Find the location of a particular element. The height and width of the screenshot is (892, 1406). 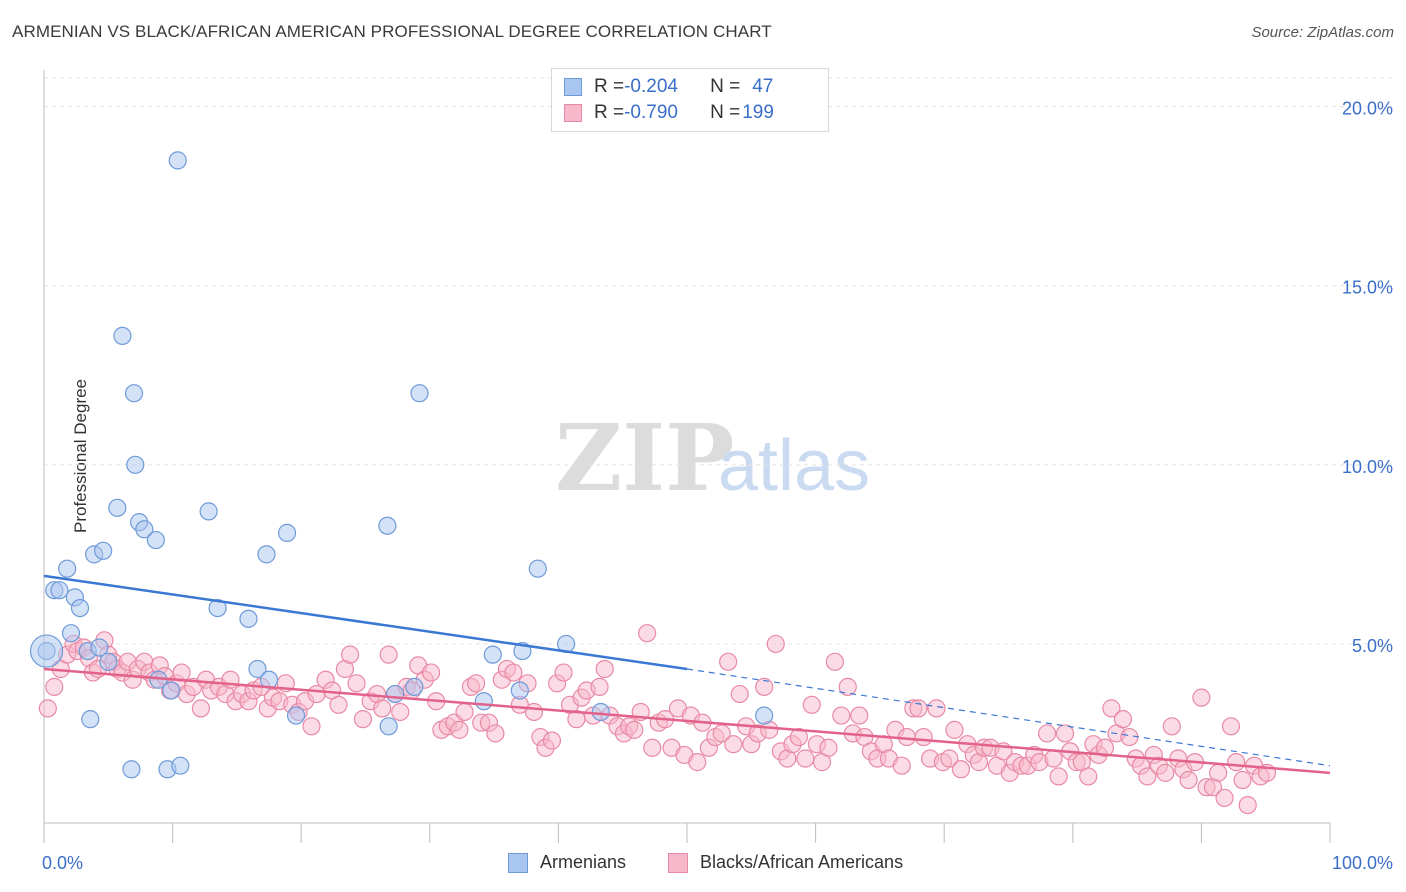

stats-legend-row-armenians: R = -0.204 N = 47 is located at coordinates (668, 87).